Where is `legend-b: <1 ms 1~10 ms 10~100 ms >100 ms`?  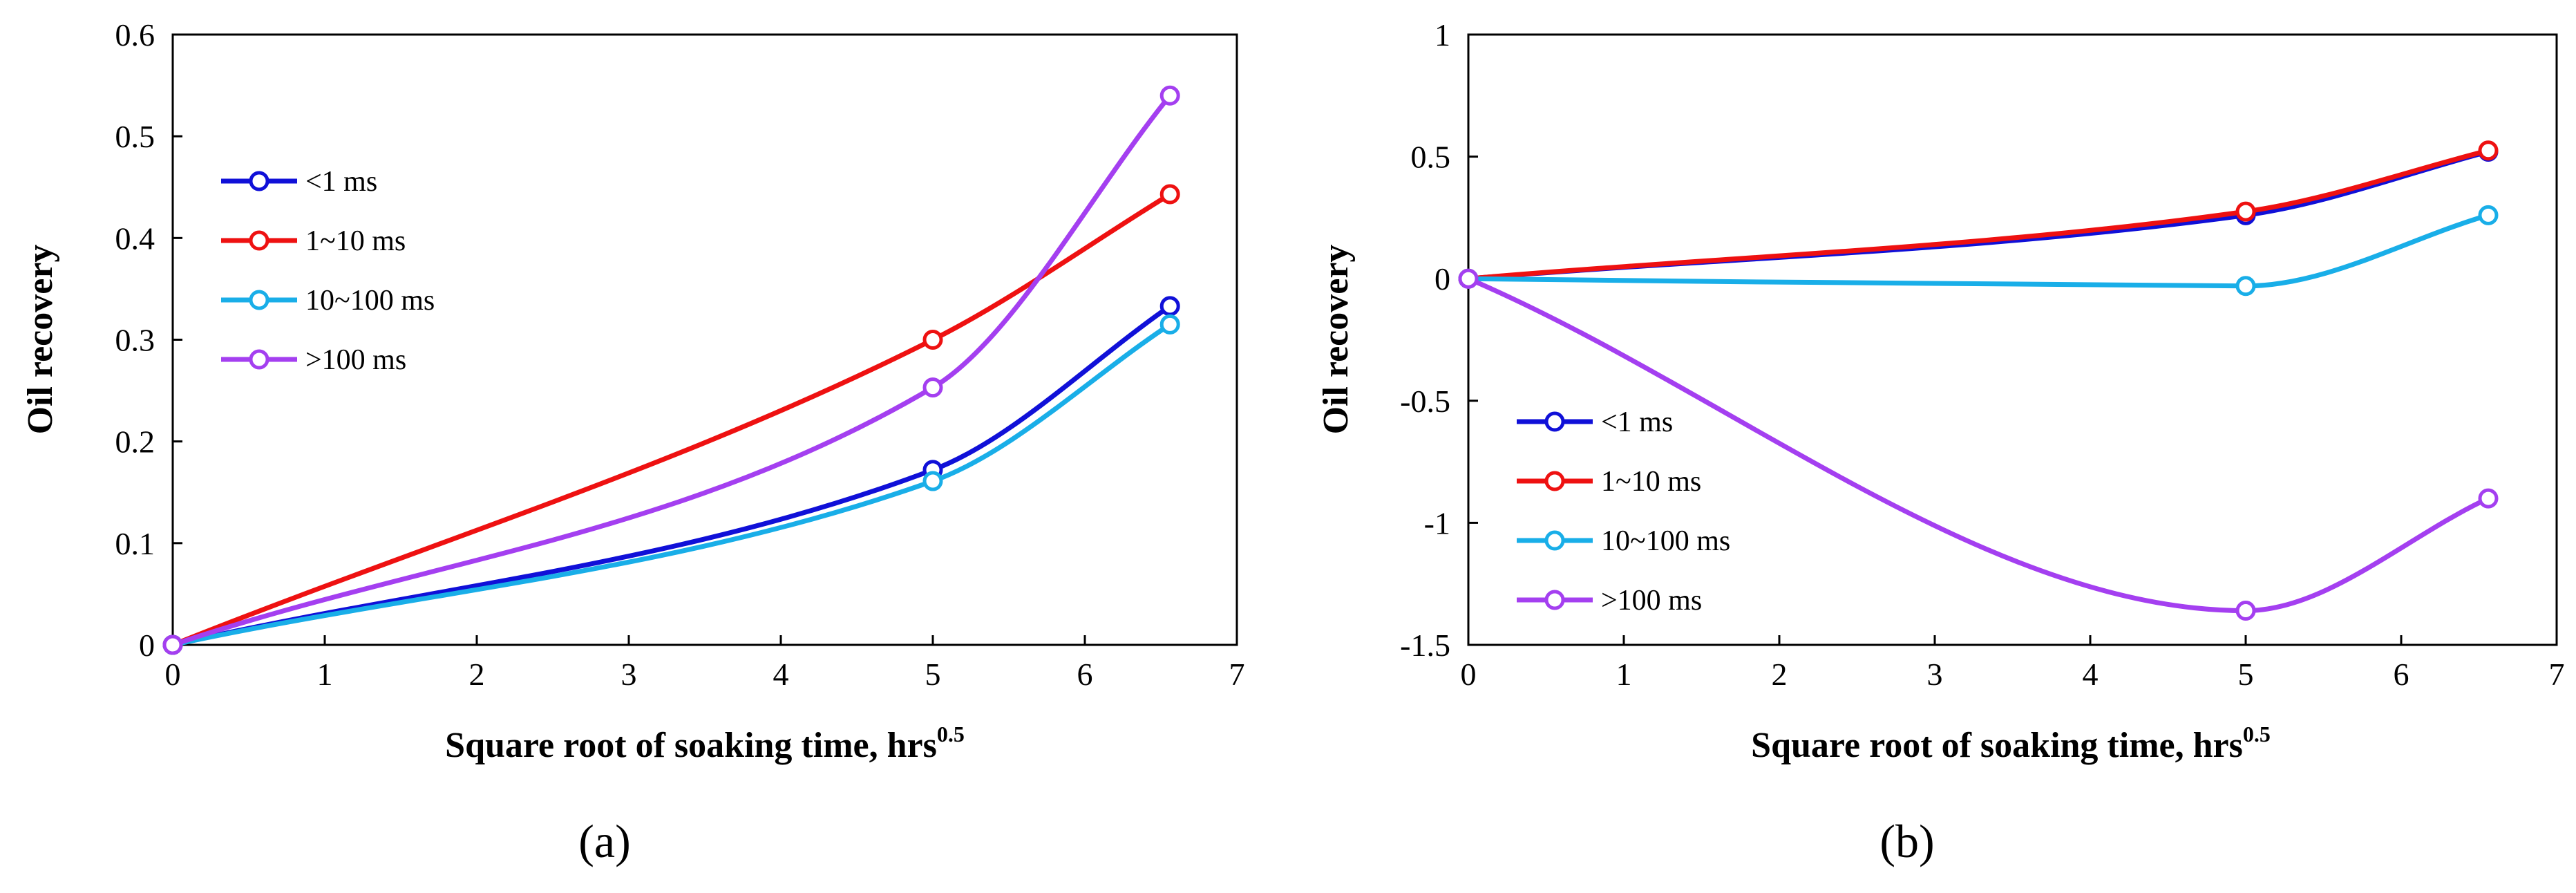
legend-b: <1 ms 1~10 ms 10~100 ms >100 ms is located at coordinates (1623, 512).